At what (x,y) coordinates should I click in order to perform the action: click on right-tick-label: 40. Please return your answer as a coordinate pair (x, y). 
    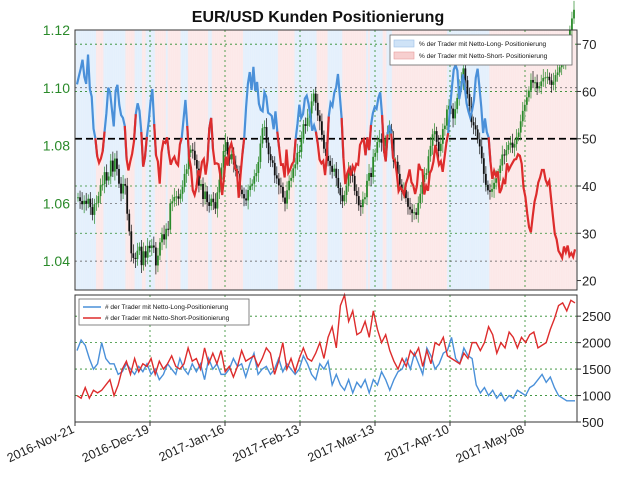
    Looking at the image, I should click on (589, 186).